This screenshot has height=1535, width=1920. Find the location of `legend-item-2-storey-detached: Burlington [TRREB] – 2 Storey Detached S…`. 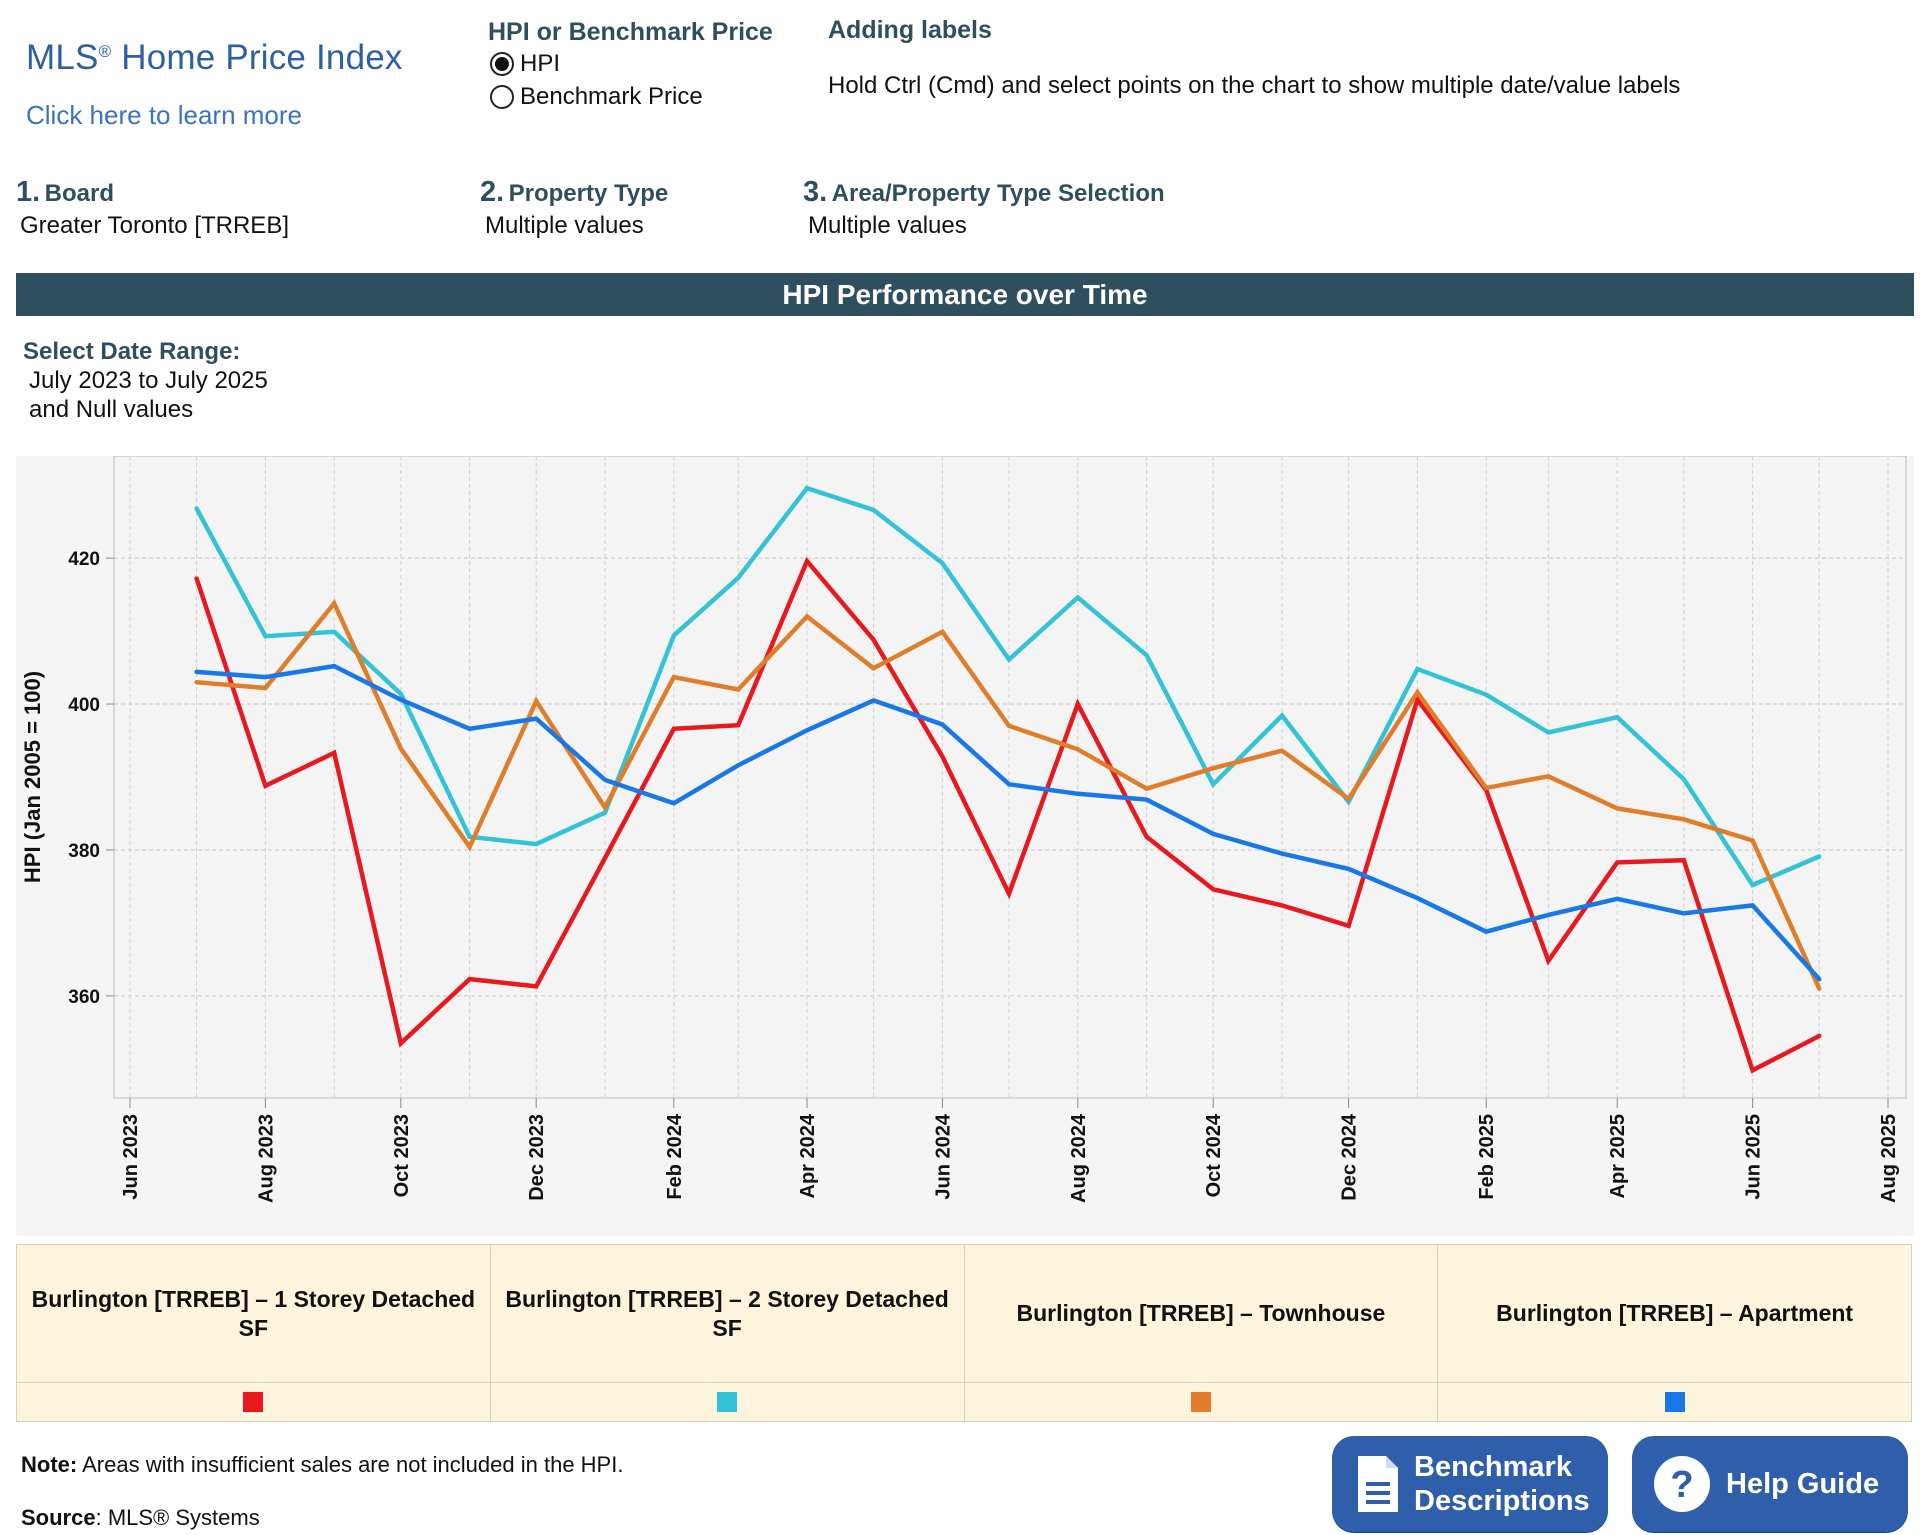

legend-item-2-storey-detached: Burlington [TRREB] – 2 Storey Detached S… is located at coordinates (727, 1333).